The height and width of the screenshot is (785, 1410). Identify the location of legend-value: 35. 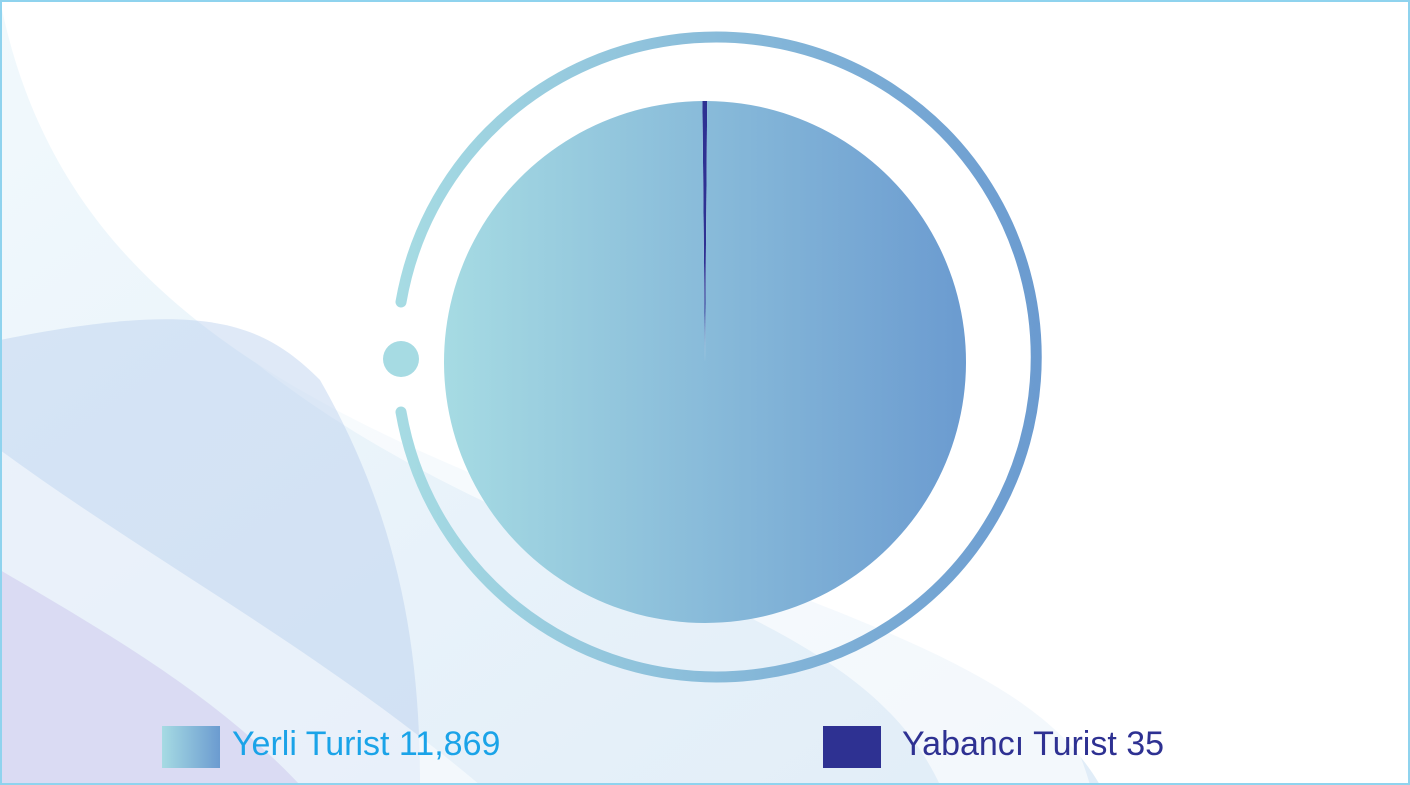
(1145, 744).